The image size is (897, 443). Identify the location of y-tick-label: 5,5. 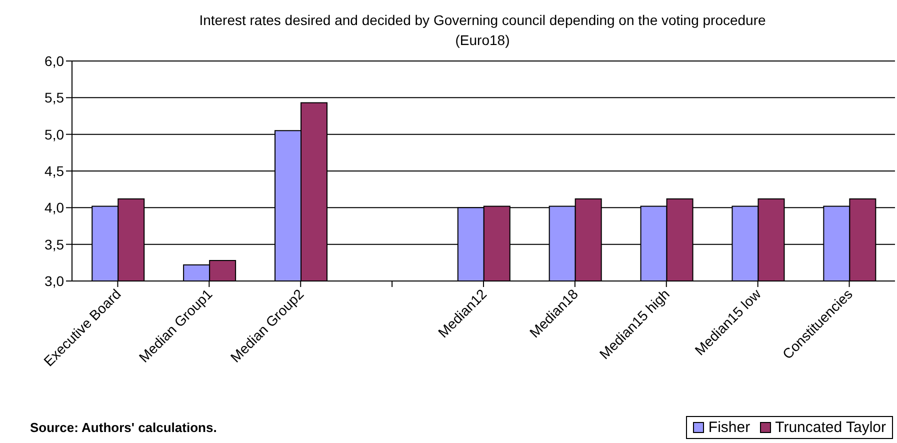
(54, 98).